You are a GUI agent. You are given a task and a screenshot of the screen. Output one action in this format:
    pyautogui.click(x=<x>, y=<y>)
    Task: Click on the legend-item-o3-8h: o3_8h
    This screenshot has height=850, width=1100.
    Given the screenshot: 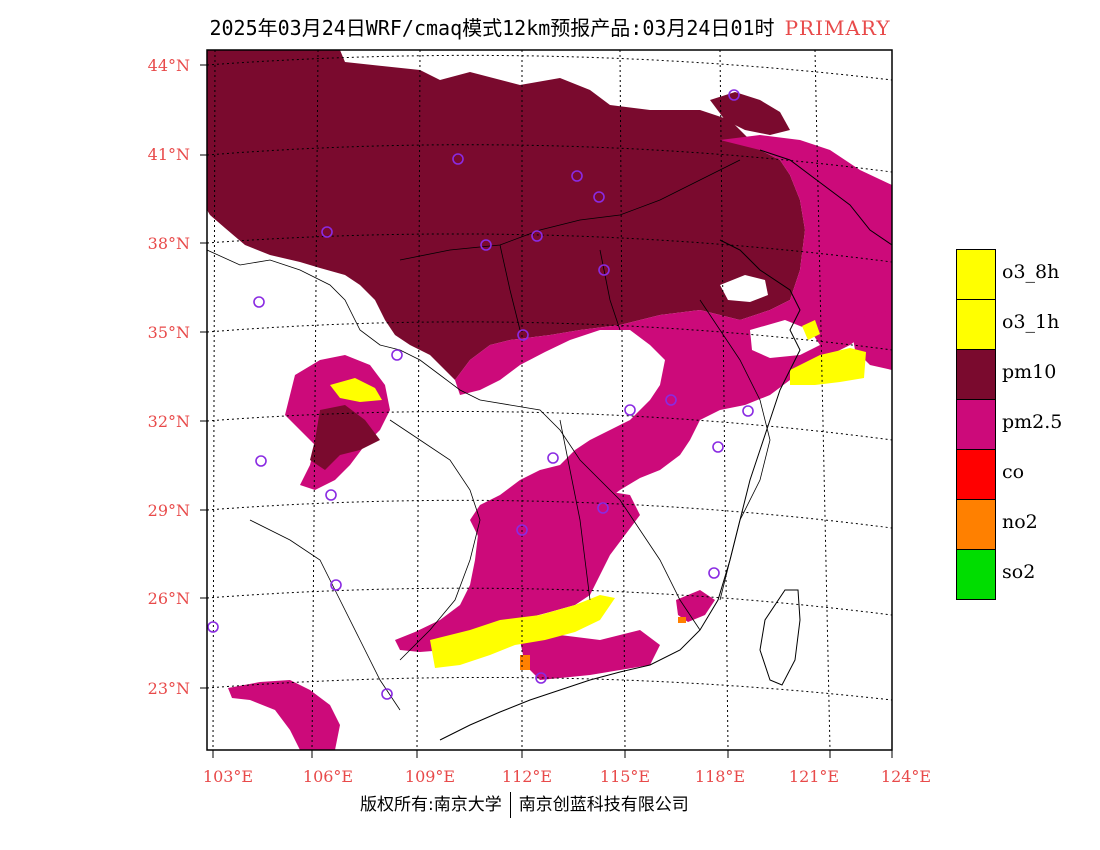 What is the action you would take?
    pyautogui.click(x=1026, y=274)
    